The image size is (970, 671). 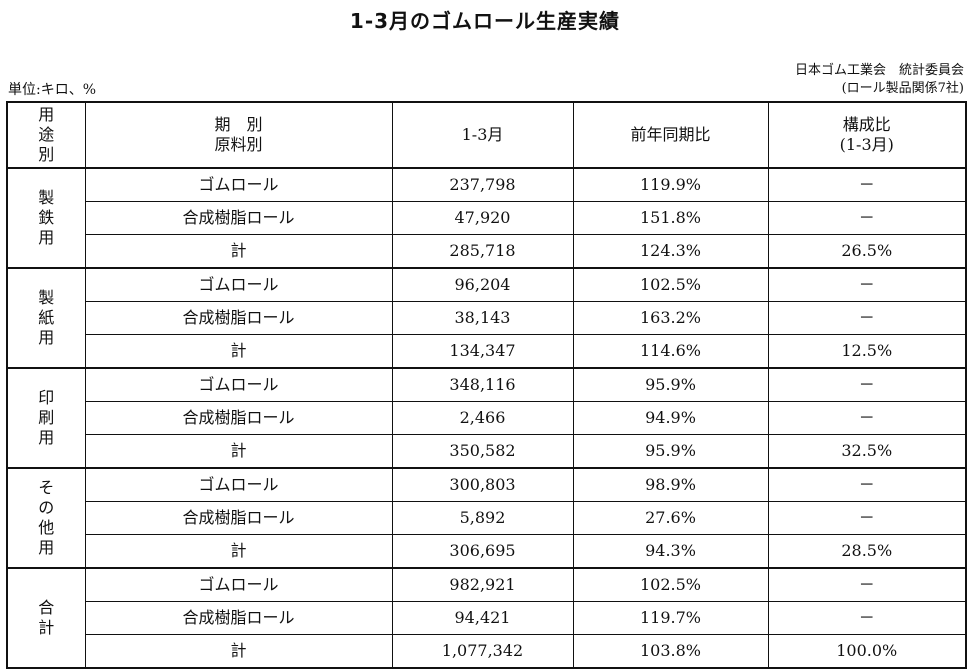 I want to click on value-cell: 350,582, so click(x=482, y=451).